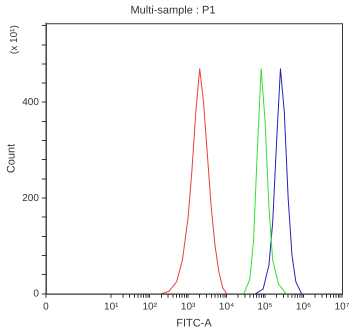  I want to click on x-tick-label: 10², so click(150, 307).